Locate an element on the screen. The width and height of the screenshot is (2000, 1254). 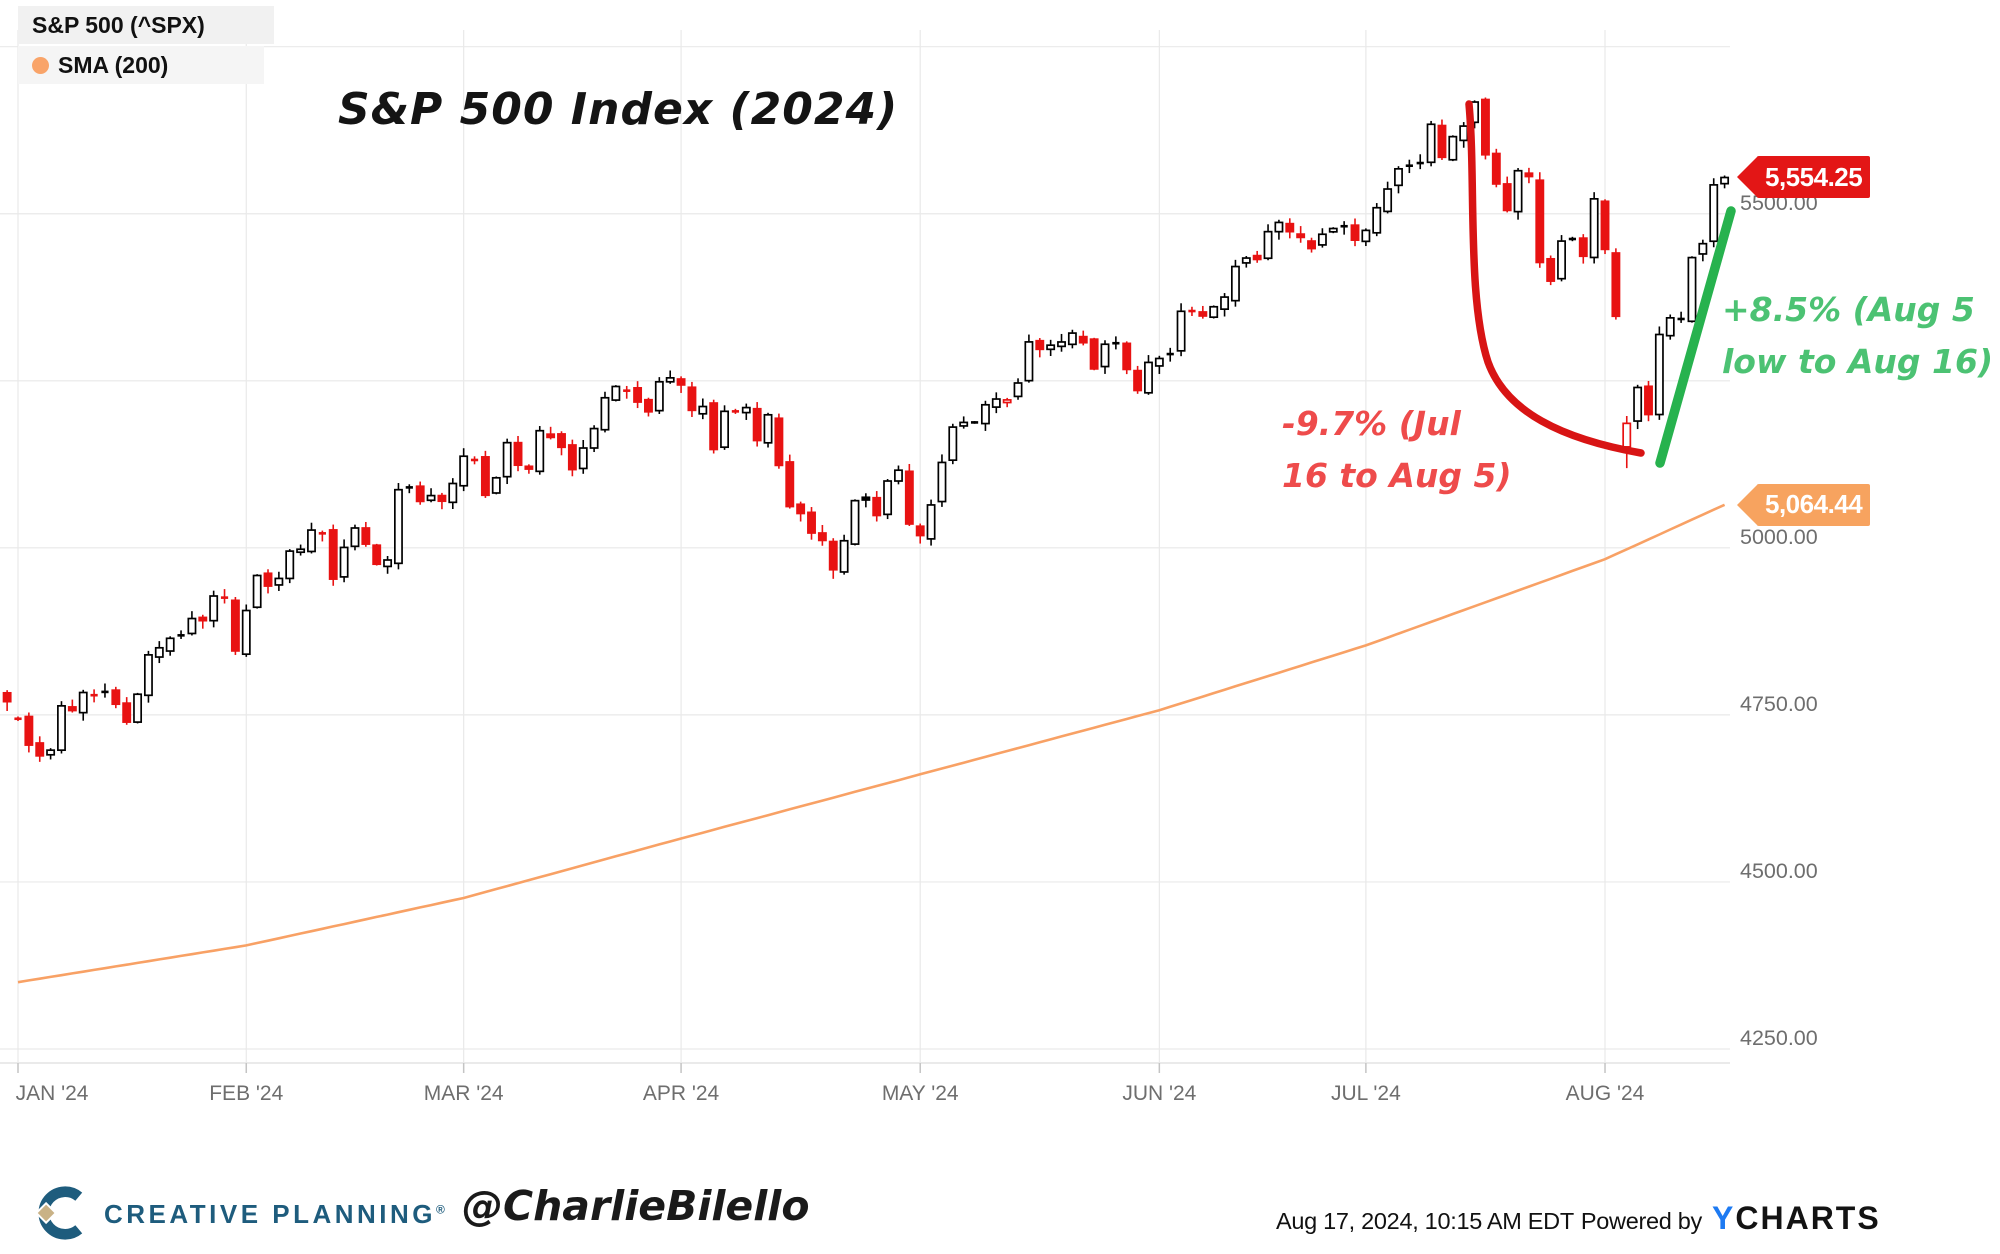
chart-title: S&P 500 Index (2024) is located at coordinates (618, 109).